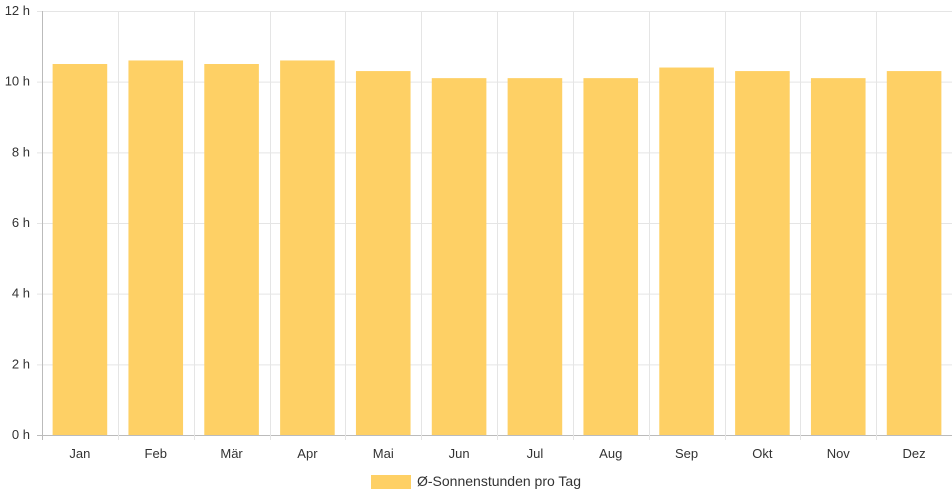 This screenshot has width=952, height=500. What do you see at coordinates (383, 453) in the screenshot?
I see `x-tick-label: Mai` at bounding box center [383, 453].